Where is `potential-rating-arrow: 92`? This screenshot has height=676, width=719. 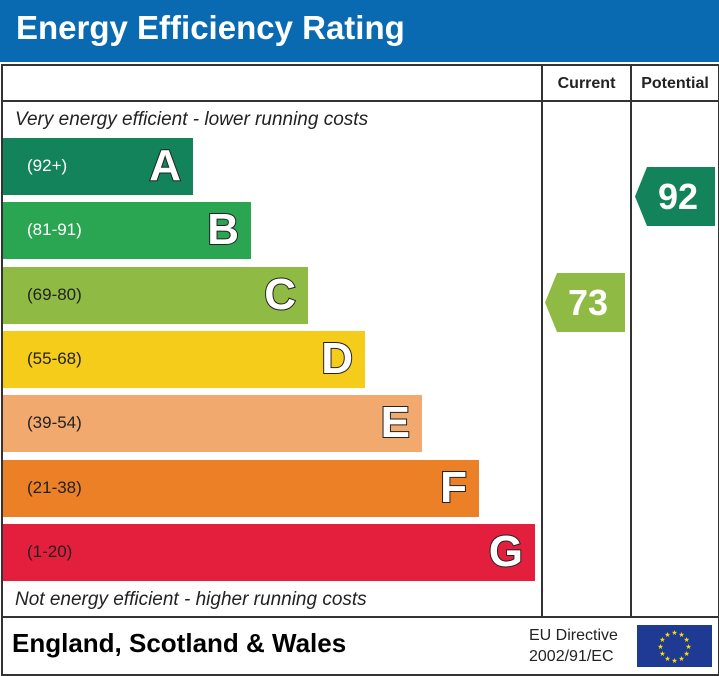
potential-rating-arrow: 92 is located at coordinates (675, 196).